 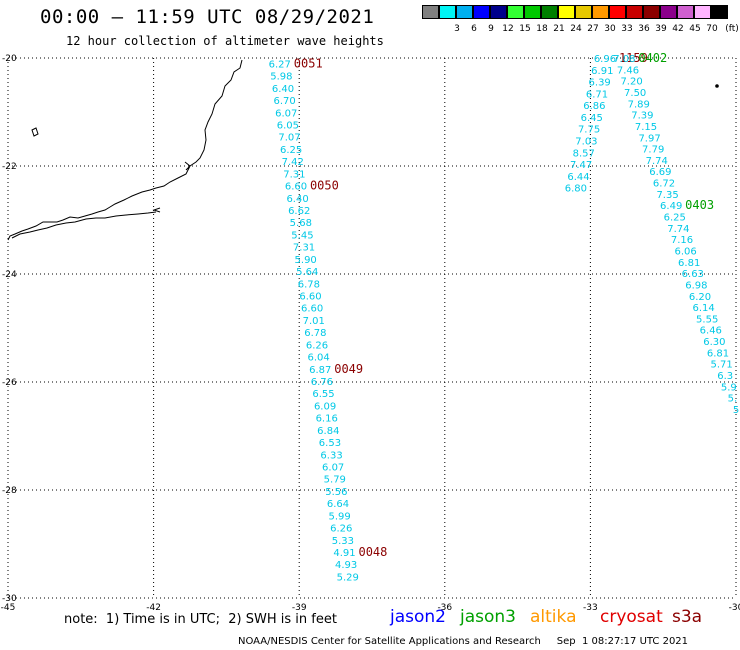 I want to click on wave-height-value: 6.30, so click(x=714, y=342).